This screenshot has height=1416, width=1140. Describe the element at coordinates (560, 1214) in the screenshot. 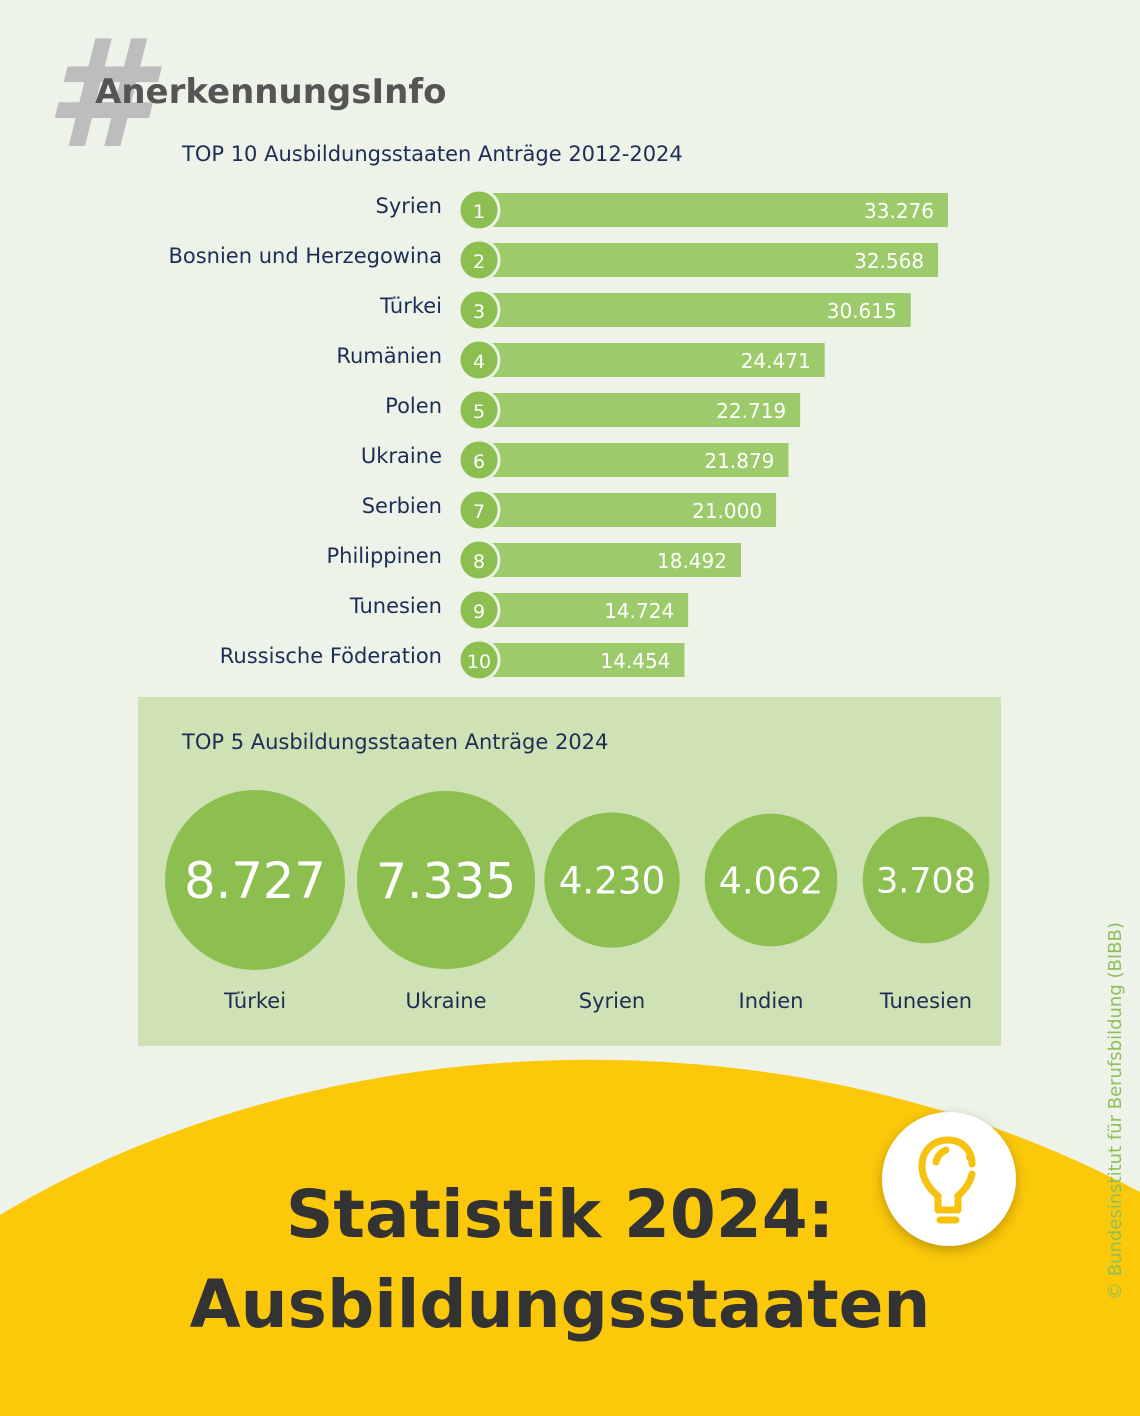

I see `title-line-1: Statistik 2024:` at that location.